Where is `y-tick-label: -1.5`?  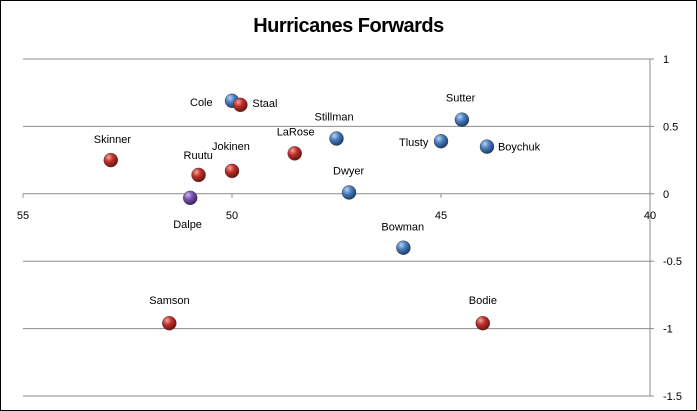
y-tick-label: -1.5 is located at coordinates (672, 397).